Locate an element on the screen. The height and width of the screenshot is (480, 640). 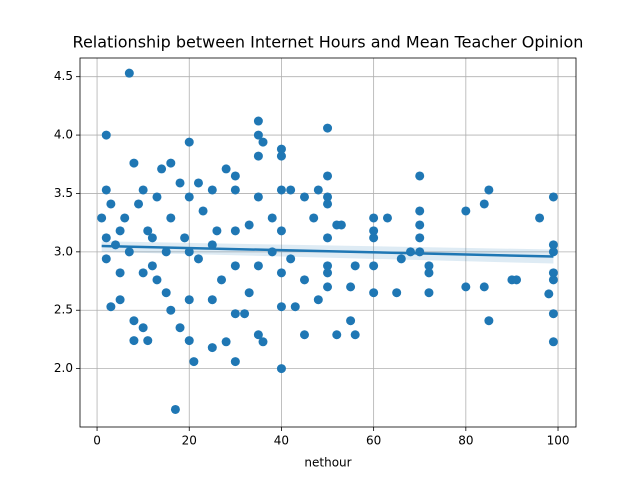
y-tick-label: 4.5 is located at coordinates (63, 76).